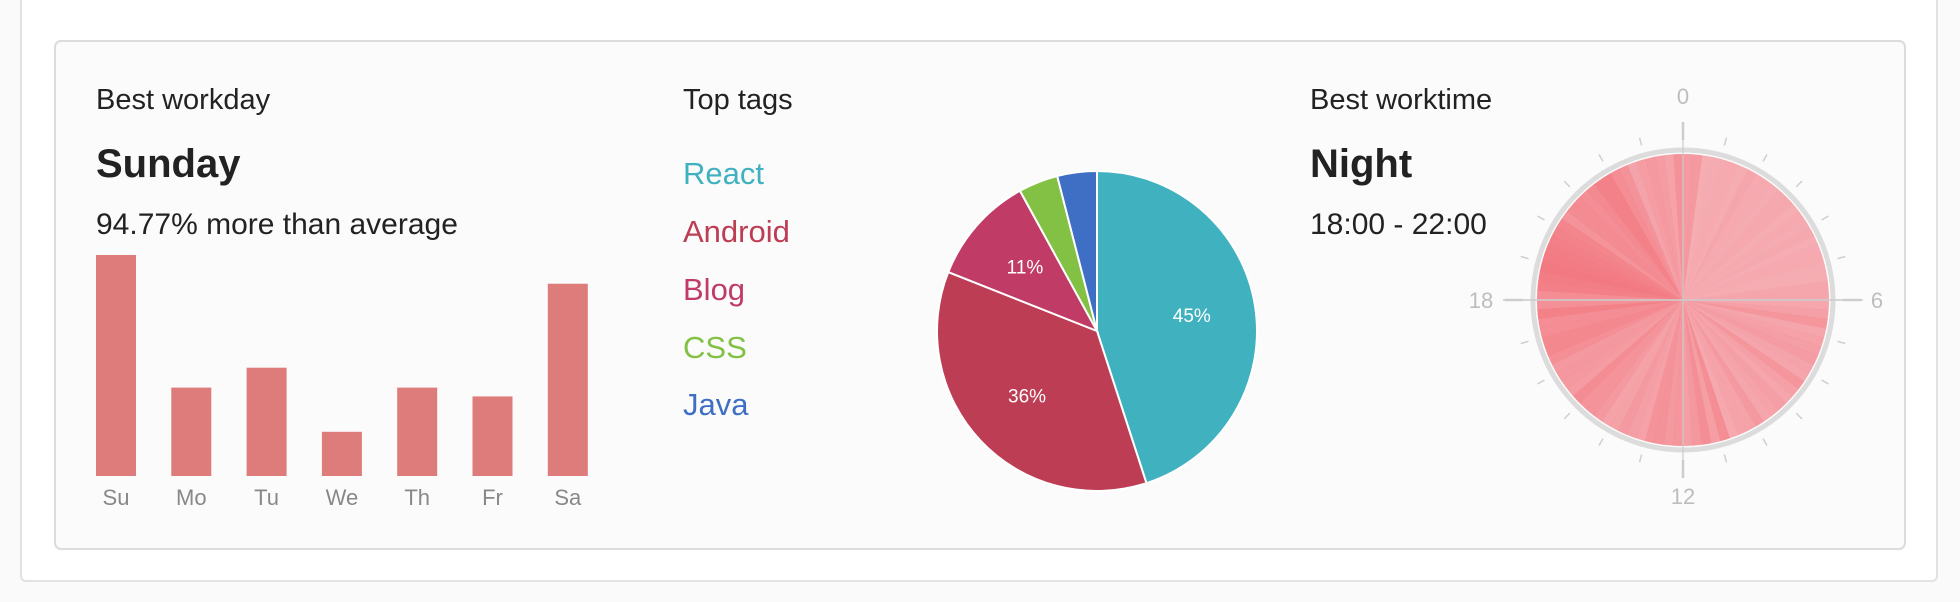 The width and height of the screenshot is (1960, 602). I want to click on worktime-clock-chart: 0 6 12 18, so click(1676, 296).